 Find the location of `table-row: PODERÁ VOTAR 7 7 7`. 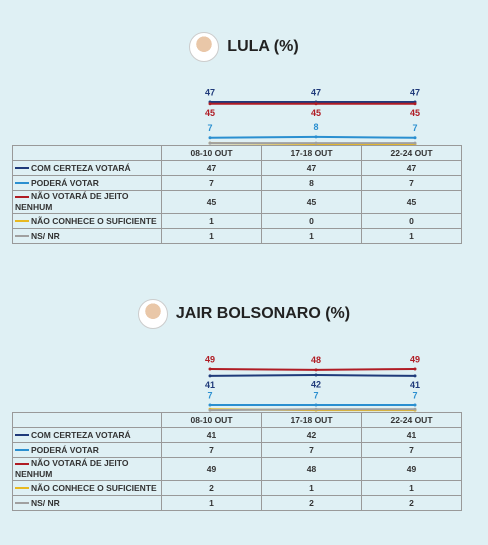

table-row: PODERÁ VOTAR 7 7 7 is located at coordinates (237, 450).